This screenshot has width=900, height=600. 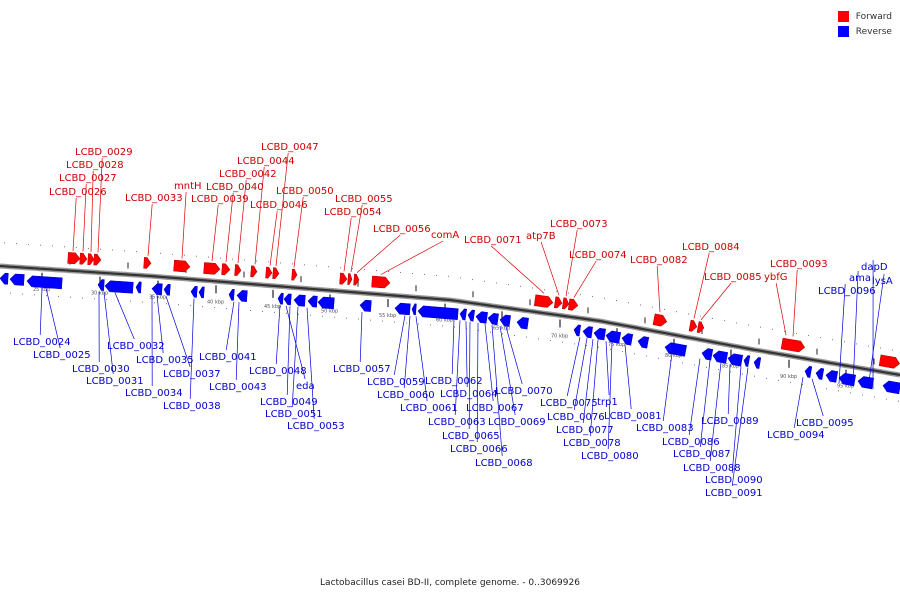 I want to click on forward-gene-label: LCBD_0073, so click(x=579, y=224).